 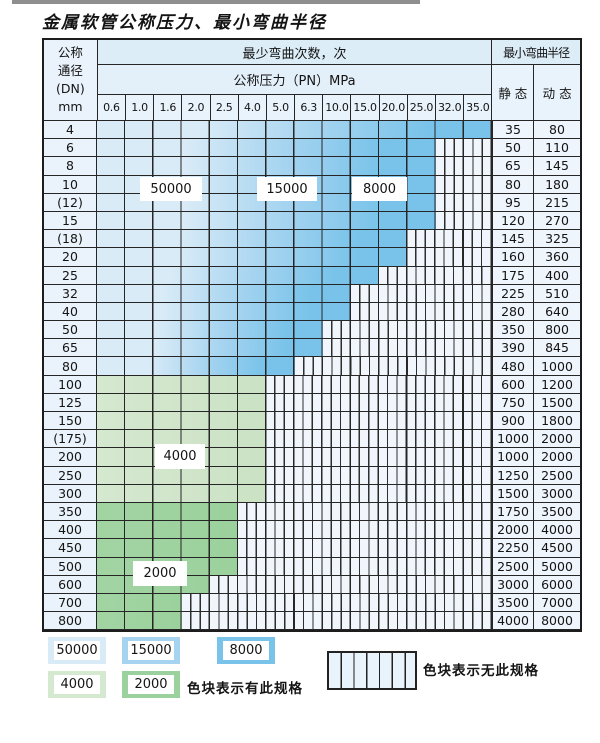 I want to click on dynamic-radius-cell: 325, so click(x=556, y=239).